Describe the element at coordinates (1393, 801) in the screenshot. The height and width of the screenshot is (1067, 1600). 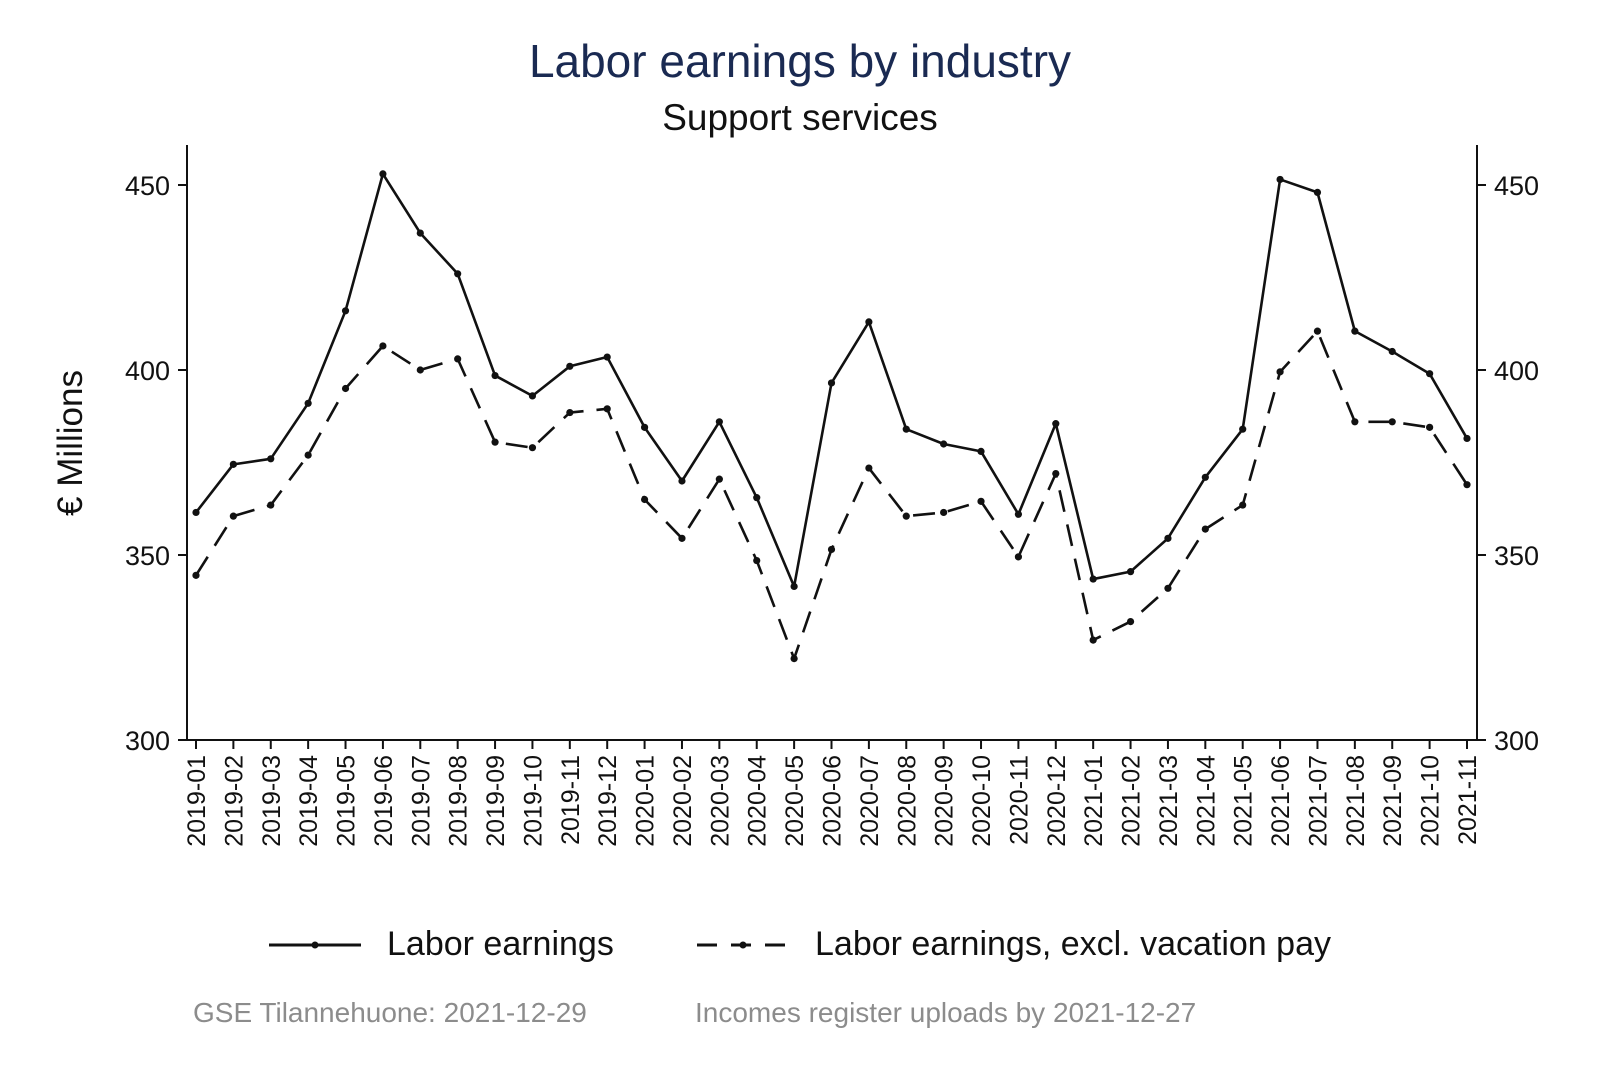
I see `x-tick-label: 2021-09` at that location.